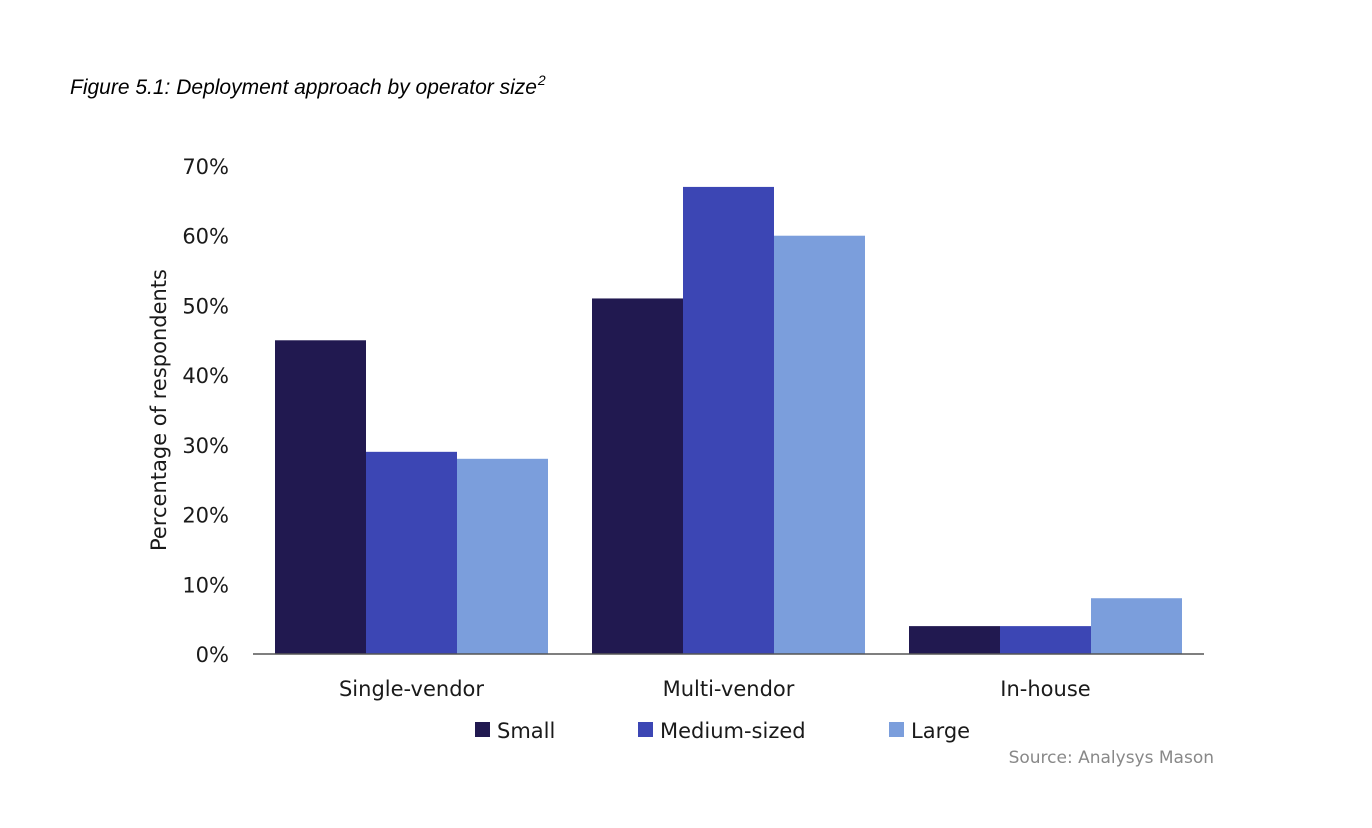  Describe the element at coordinates (819, 444) in the screenshot. I see `bar-large-multi-vendor` at that location.